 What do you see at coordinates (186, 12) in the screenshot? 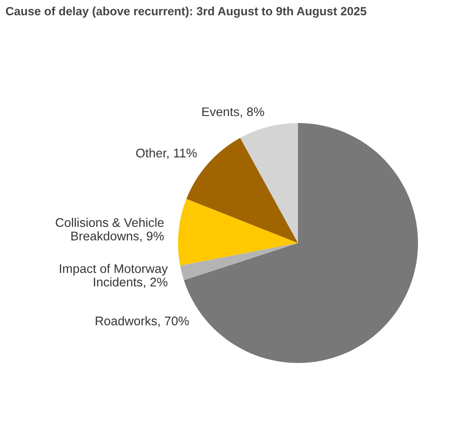
I see `chart-title: Cause of delay (above recurrent): 3rd August to 9th August 2025` at bounding box center [186, 12].